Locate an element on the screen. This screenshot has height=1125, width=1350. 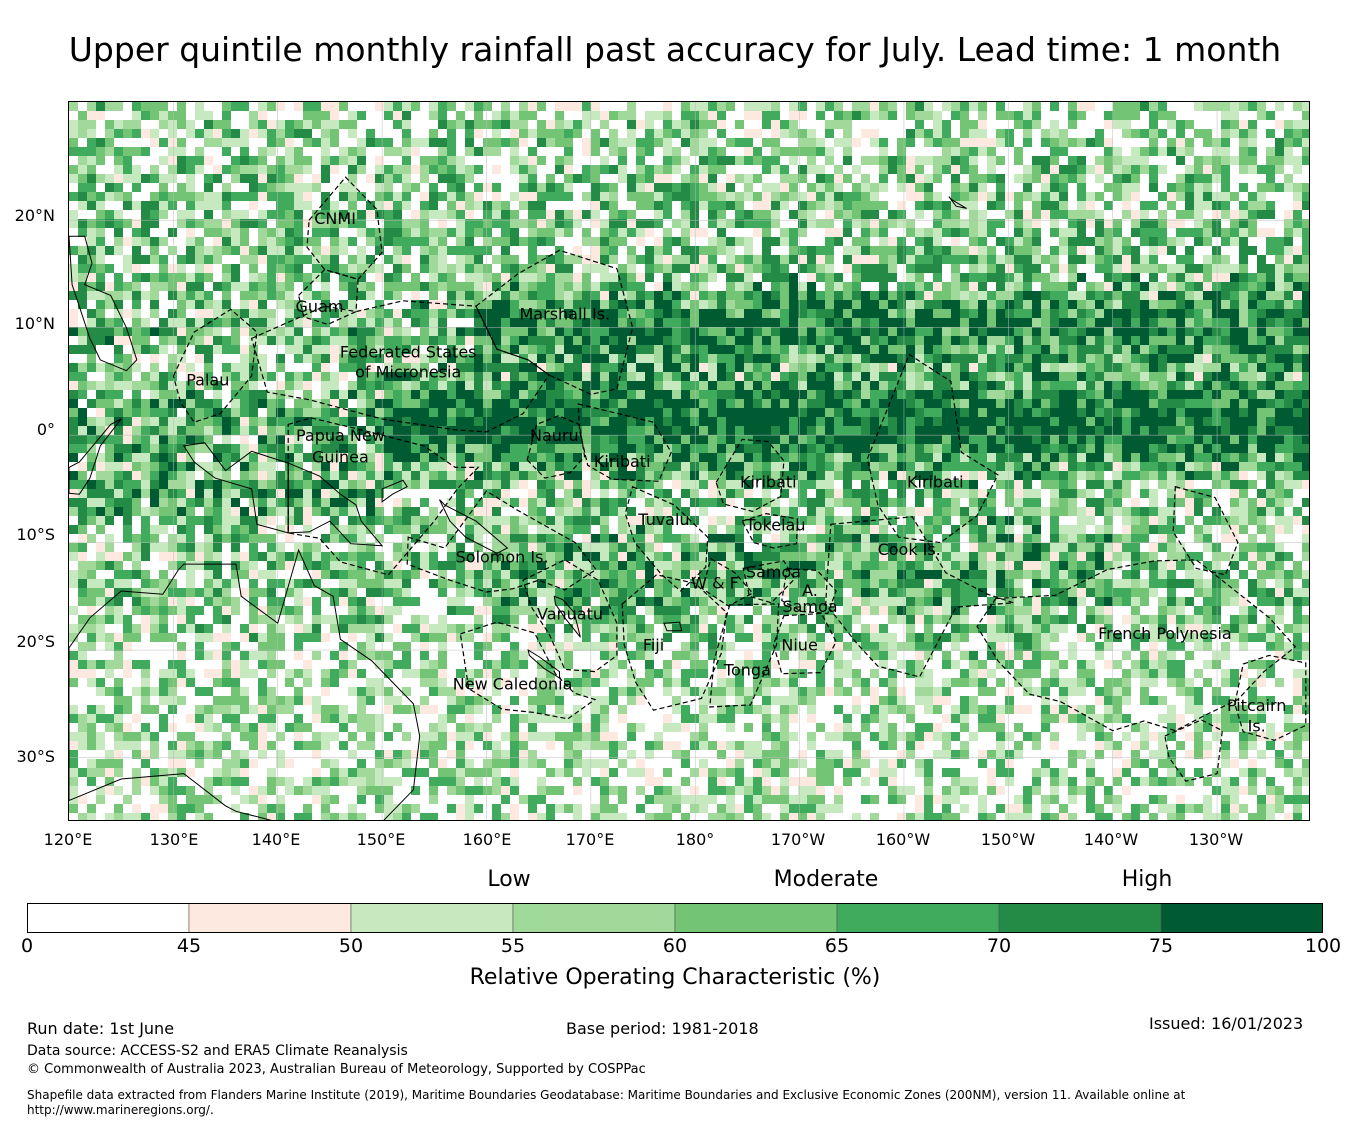
lon-label-160e: 160°E is located at coordinates (487, 839).